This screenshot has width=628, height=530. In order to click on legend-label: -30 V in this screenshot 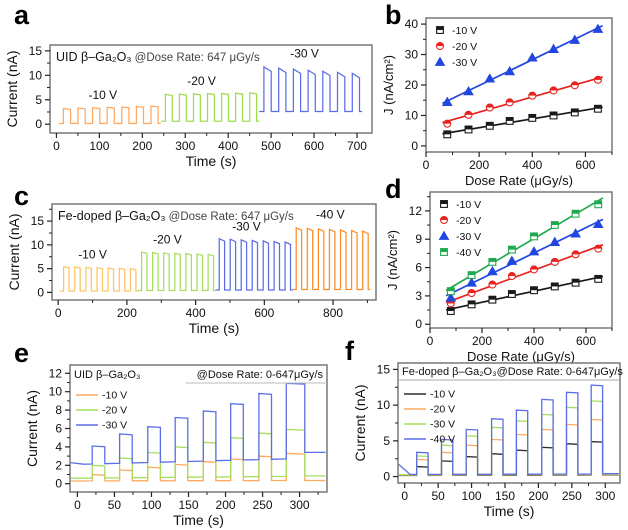, I will do `click(468, 237)`.